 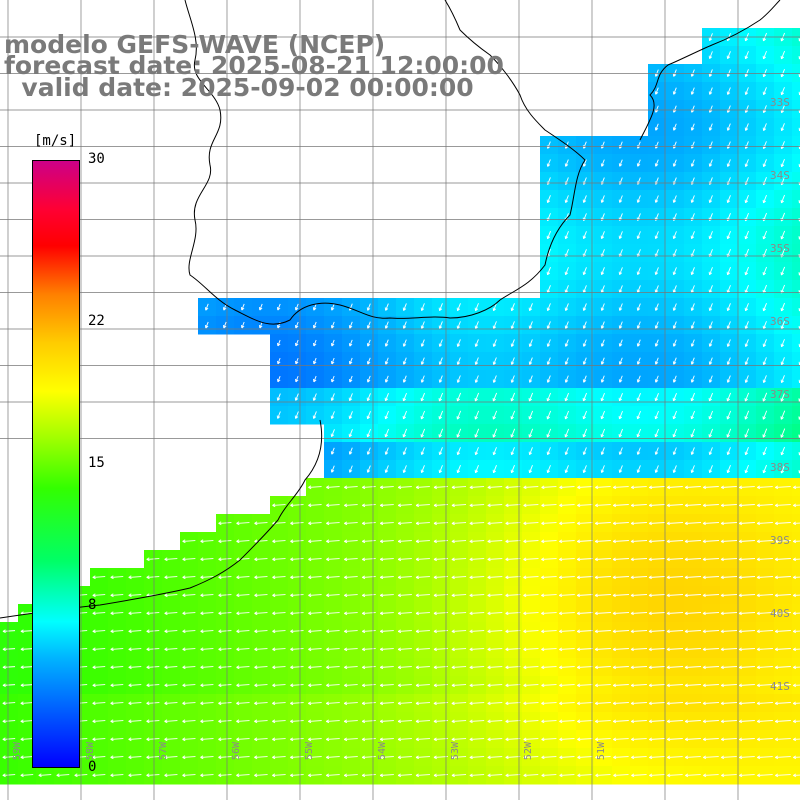 I want to click on latitude-label: 40S, so click(x=780, y=613).